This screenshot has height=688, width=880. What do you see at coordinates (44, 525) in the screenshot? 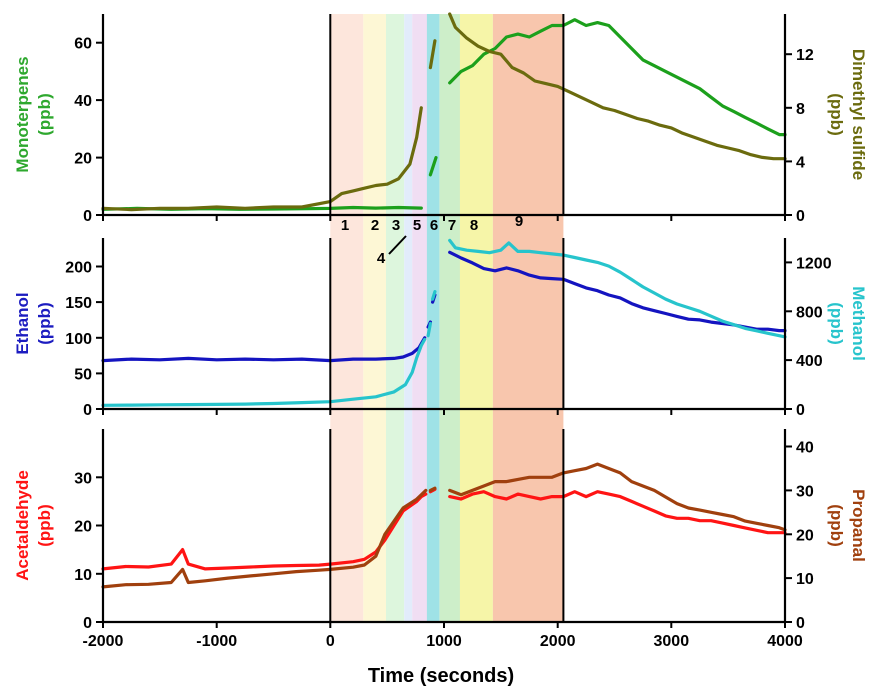
I see `panel-3-left-axis-label: (ppb)` at bounding box center [44, 525].